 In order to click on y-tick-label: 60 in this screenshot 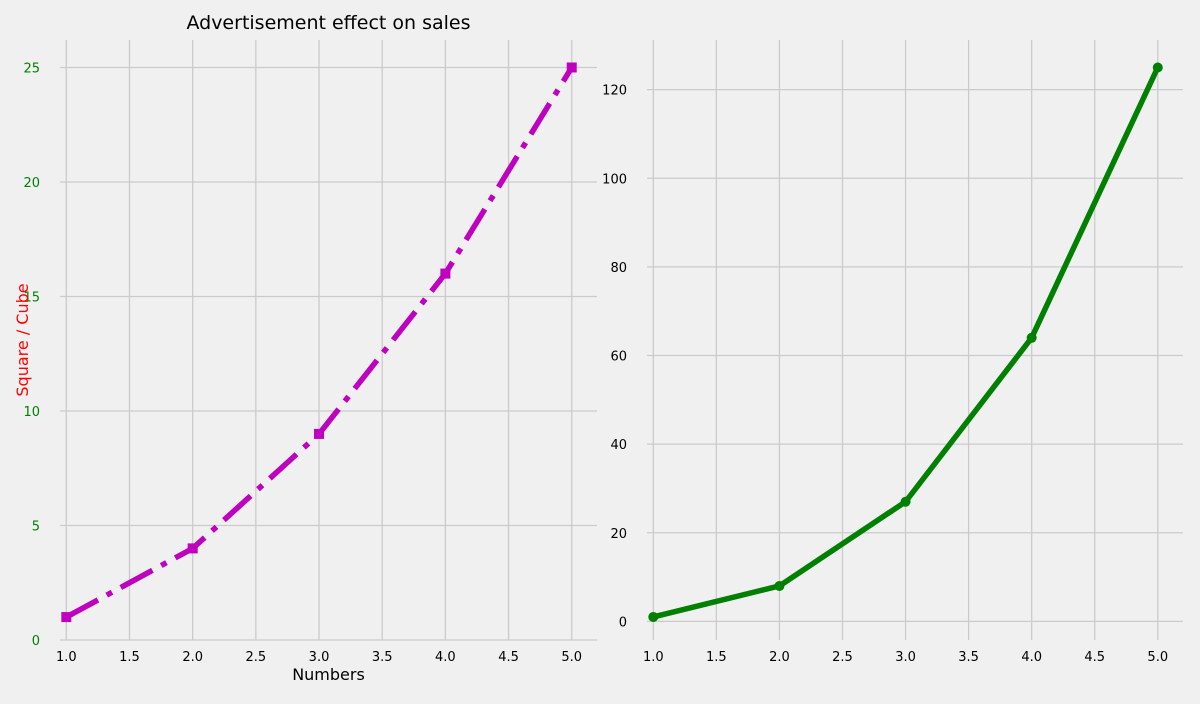, I will do `click(618, 357)`.